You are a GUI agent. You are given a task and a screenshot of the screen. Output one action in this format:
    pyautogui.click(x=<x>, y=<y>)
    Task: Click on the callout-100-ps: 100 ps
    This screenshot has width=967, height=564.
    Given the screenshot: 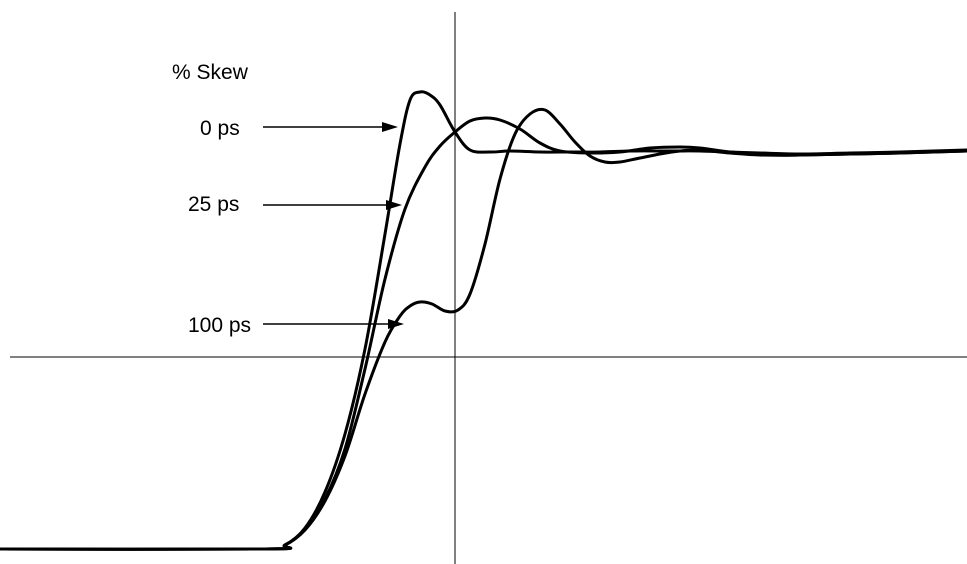 What is the action you would take?
    pyautogui.click(x=296, y=325)
    